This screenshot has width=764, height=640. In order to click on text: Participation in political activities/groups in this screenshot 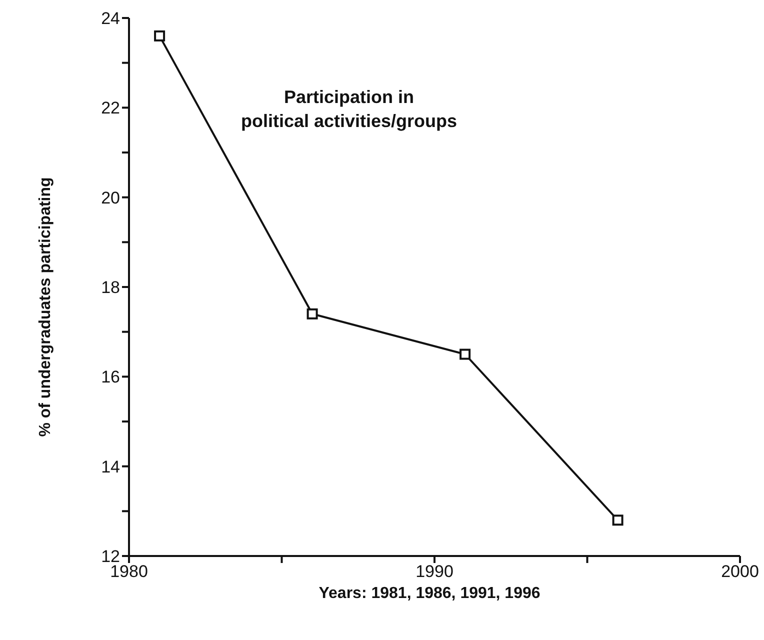, I will do `click(349, 109)`.